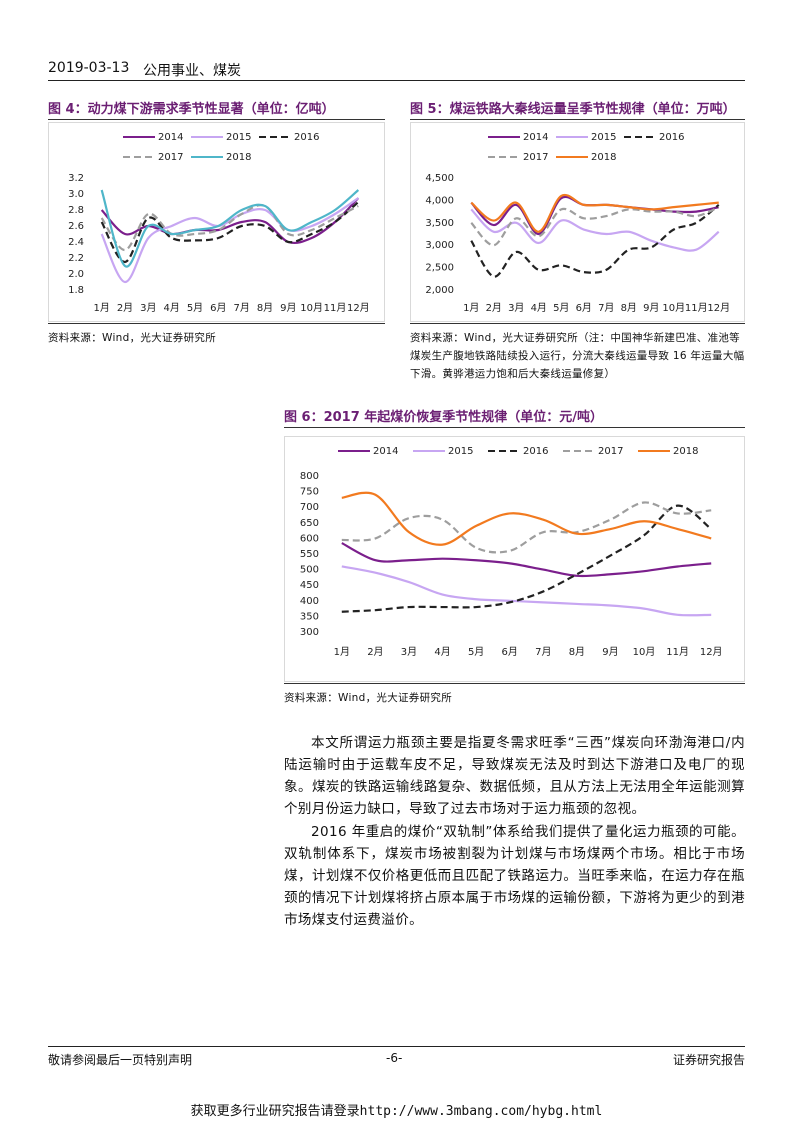  Describe the element at coordinates (309, 538) in the screenshot. I see `y-tick-label: 600` at that location.